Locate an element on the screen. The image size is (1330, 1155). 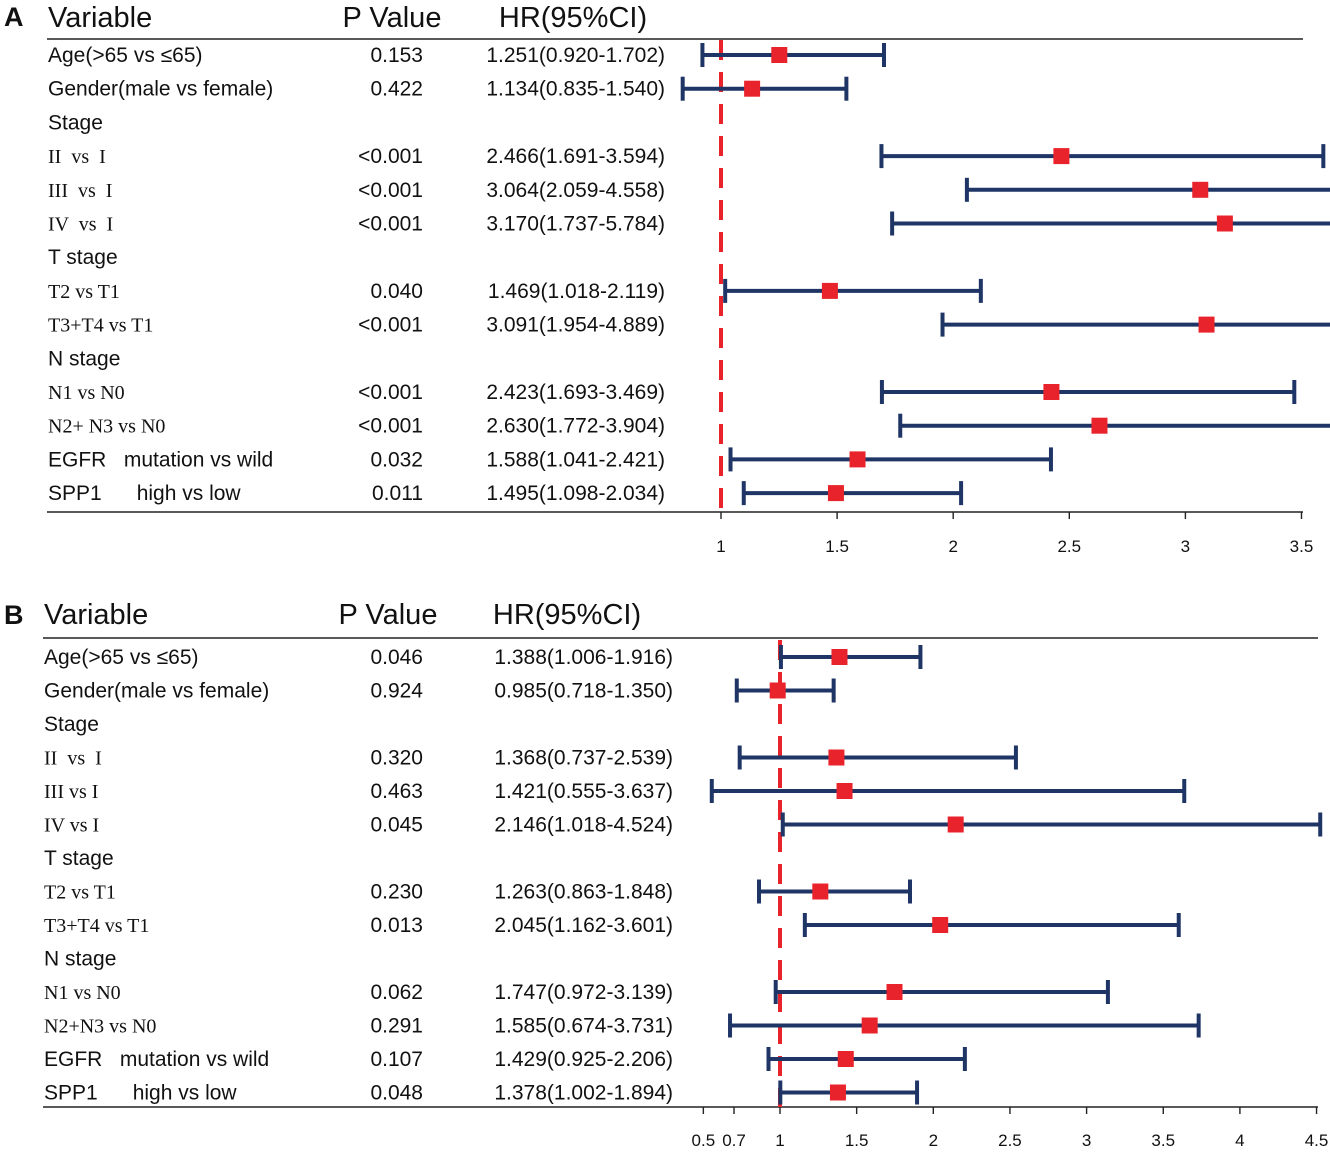
panel-b-row-hr-ci: 1.429(0.925-2.206) is located at coordinates (583, 1059).